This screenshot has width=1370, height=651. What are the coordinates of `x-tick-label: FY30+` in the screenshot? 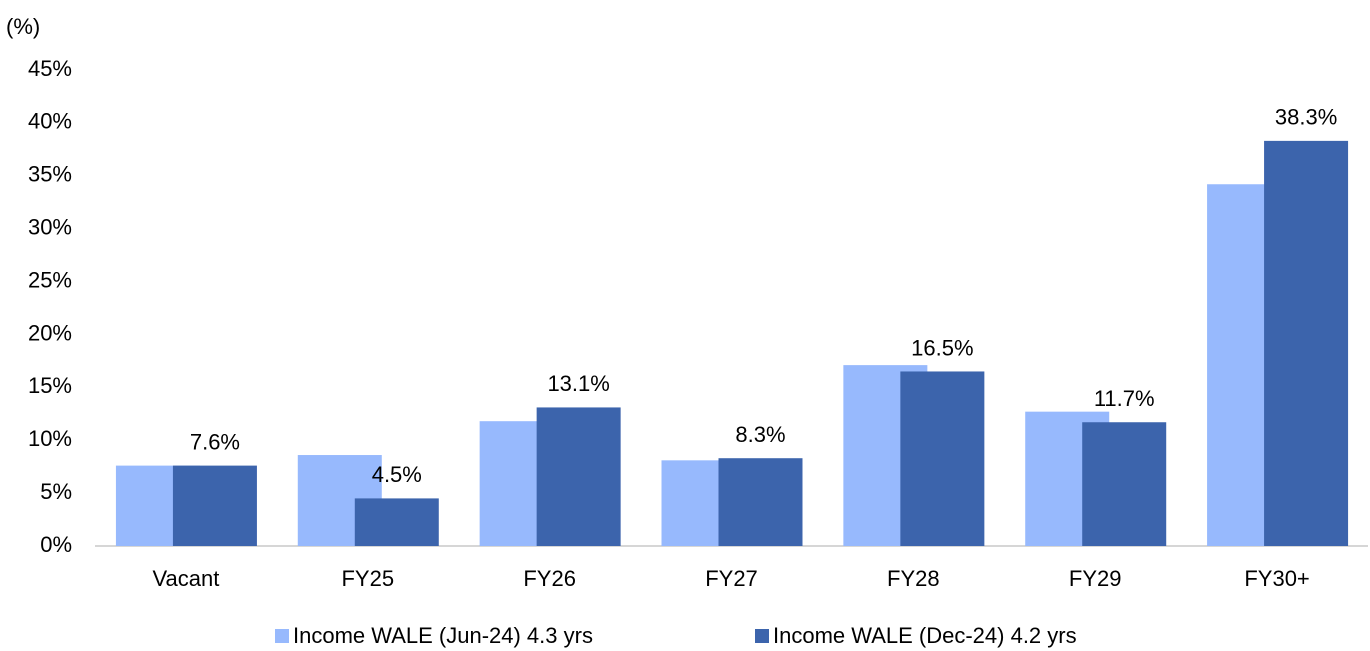 It's located at (1276, 578).